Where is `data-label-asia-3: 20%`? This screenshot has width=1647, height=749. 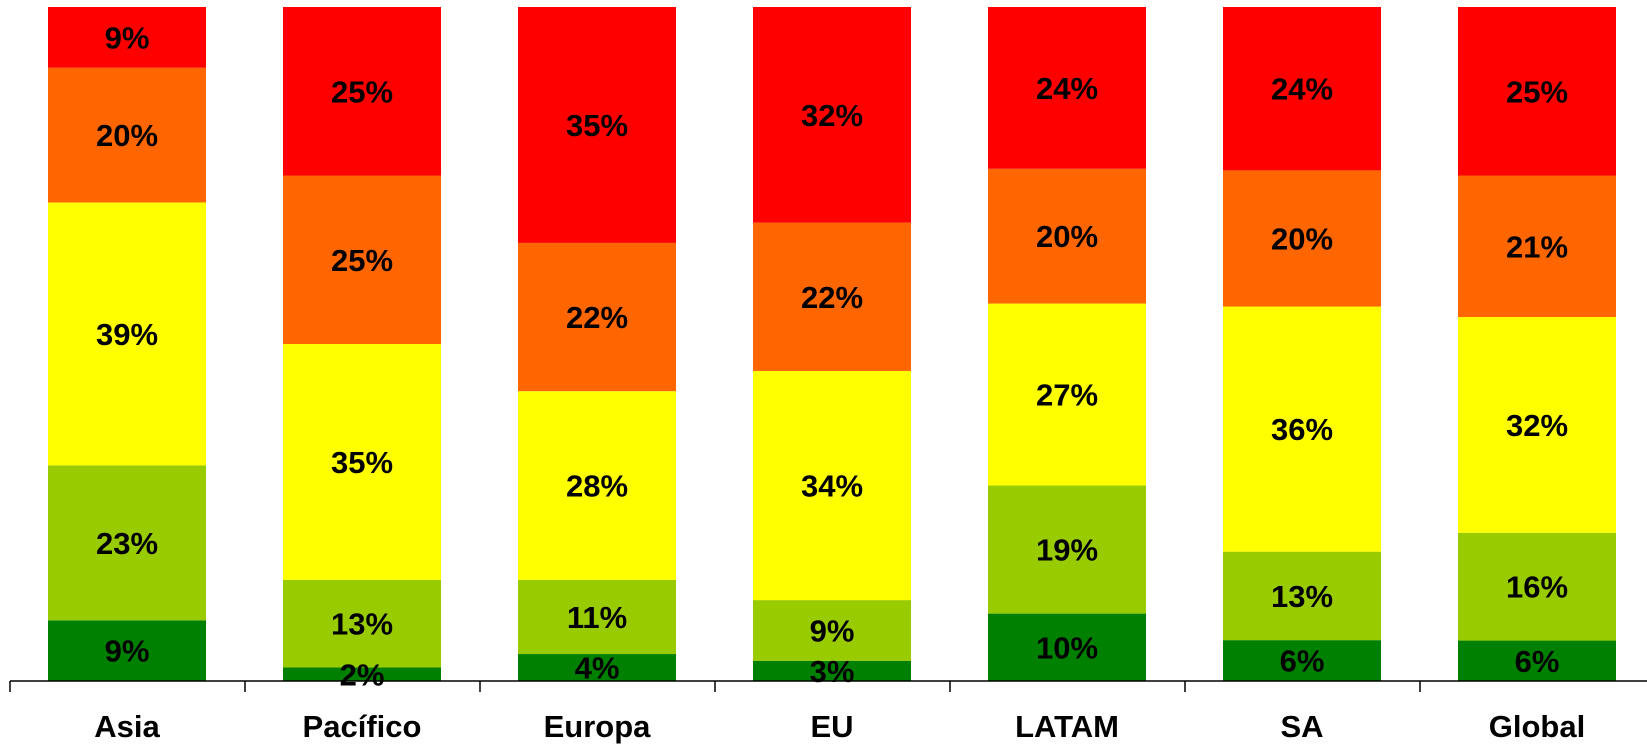
data-label-asia-3: 20% is located at coordinates (127, 135).